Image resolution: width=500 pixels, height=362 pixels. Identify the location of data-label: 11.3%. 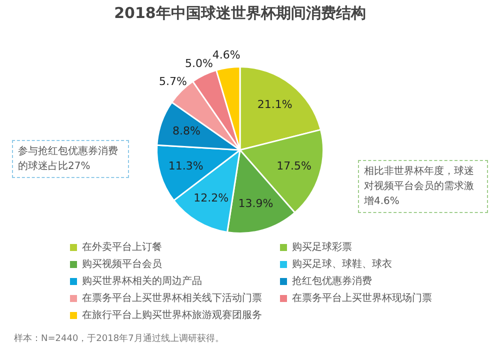
(186, 165).